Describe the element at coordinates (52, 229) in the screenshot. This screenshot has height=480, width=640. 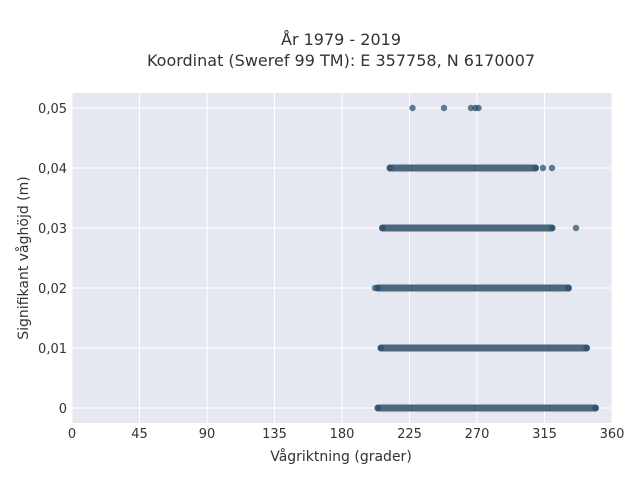
I see `y-tick-label: 0,03` at that location.